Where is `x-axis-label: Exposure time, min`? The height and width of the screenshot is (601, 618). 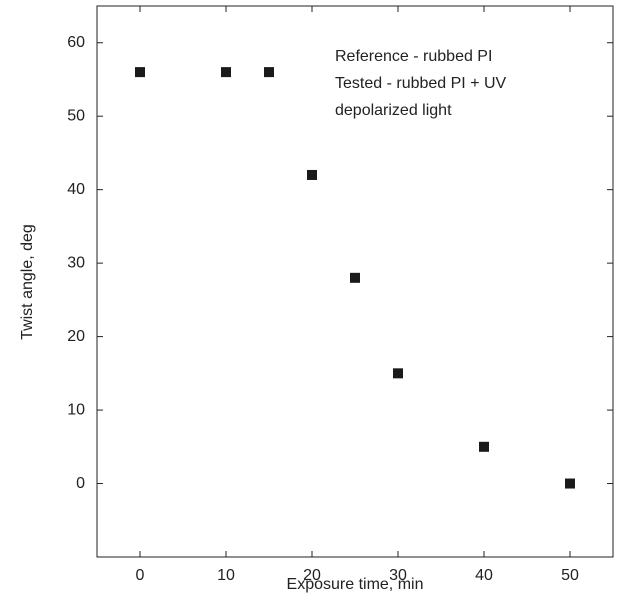
x-axis-label: Exposure time, min is located at coordinates (355, 584).